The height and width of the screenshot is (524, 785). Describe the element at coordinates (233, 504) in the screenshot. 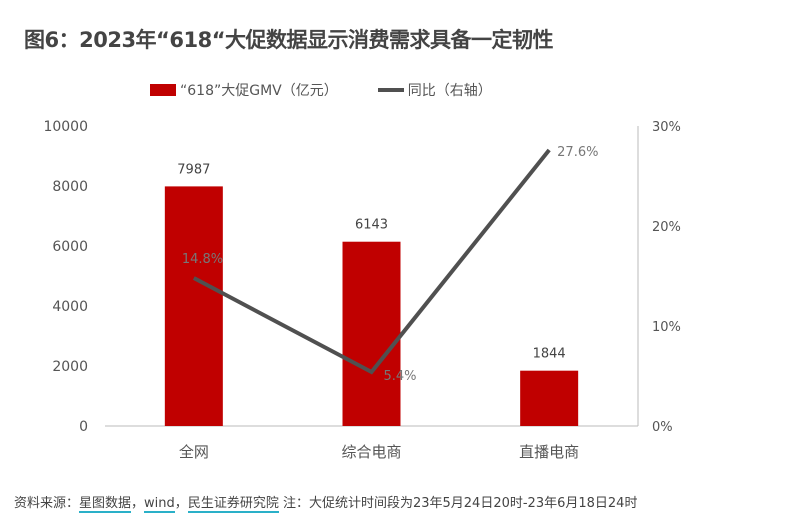

I see `source-link-minsheng: 民生证券研究院` at that location.